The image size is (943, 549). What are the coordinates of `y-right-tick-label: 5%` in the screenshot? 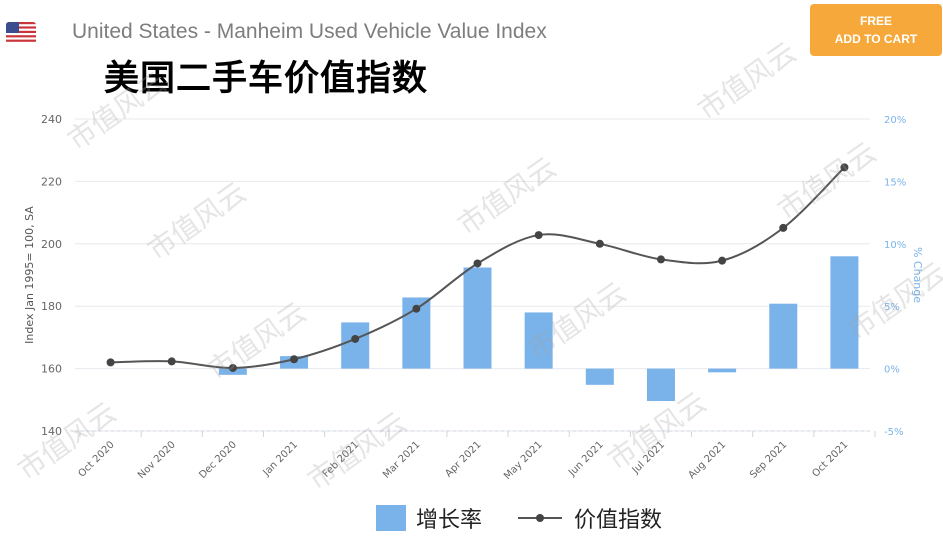 It's located at (892, 307).